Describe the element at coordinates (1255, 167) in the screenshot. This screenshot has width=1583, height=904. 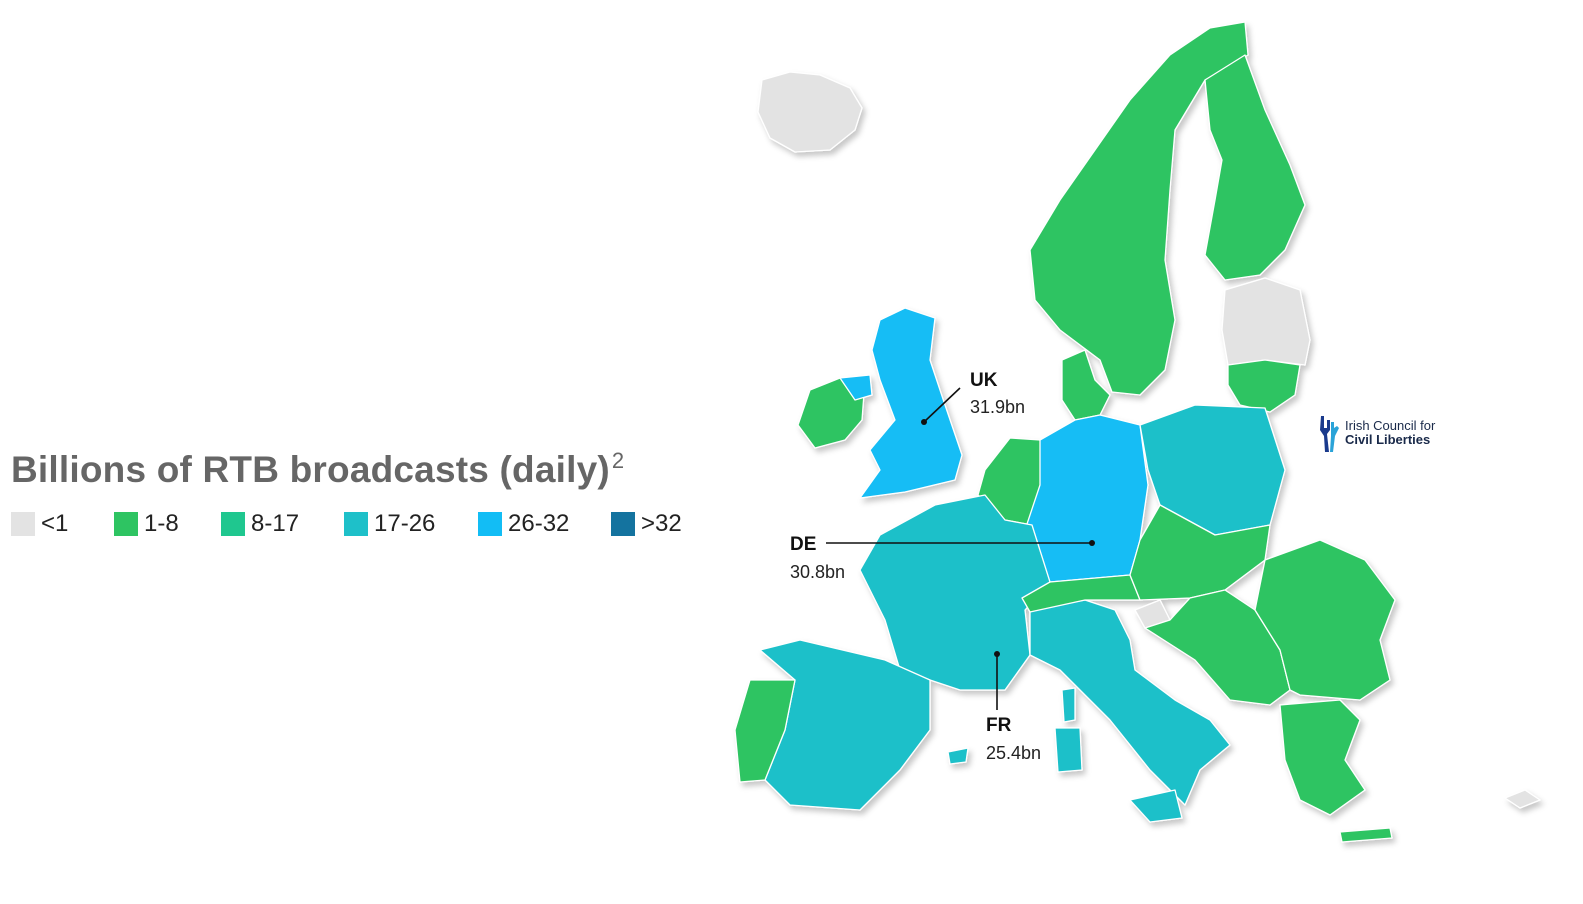
I see `region-finland` at that location.